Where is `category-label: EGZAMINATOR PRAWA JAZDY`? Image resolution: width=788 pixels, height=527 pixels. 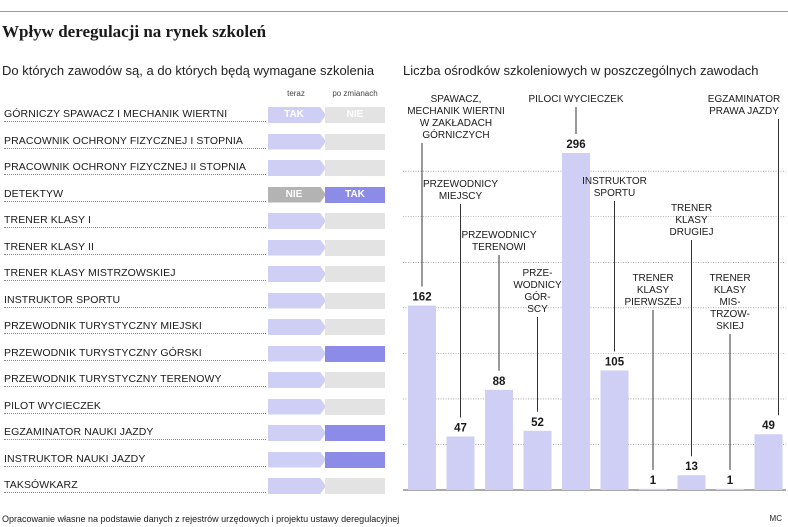 category-label: EGZAMINATOR PRAWA JAZDY is located at coordinates (744, 105).